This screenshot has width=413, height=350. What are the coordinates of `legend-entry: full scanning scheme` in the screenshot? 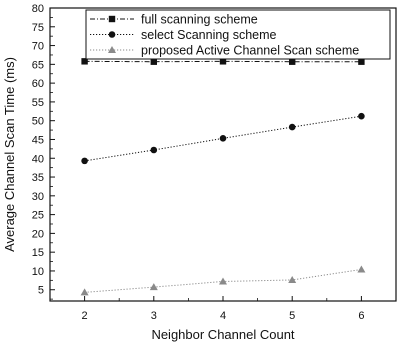 It's located at (174, 20).